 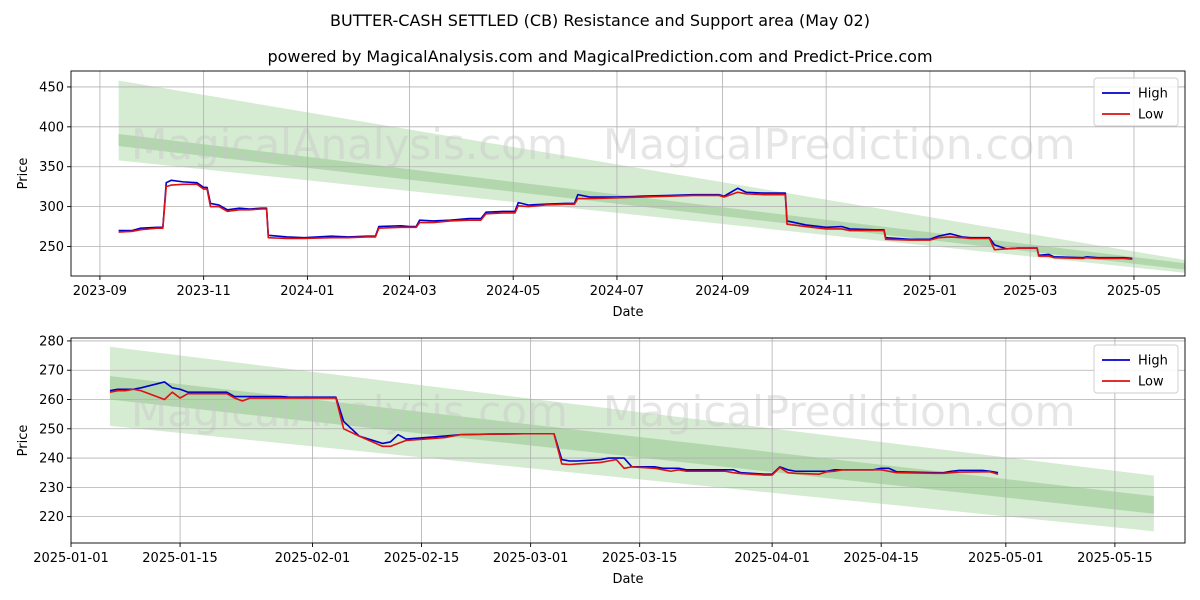 I want to click on x-tick-label: 2025-01-15, so click(x=180, y=558).